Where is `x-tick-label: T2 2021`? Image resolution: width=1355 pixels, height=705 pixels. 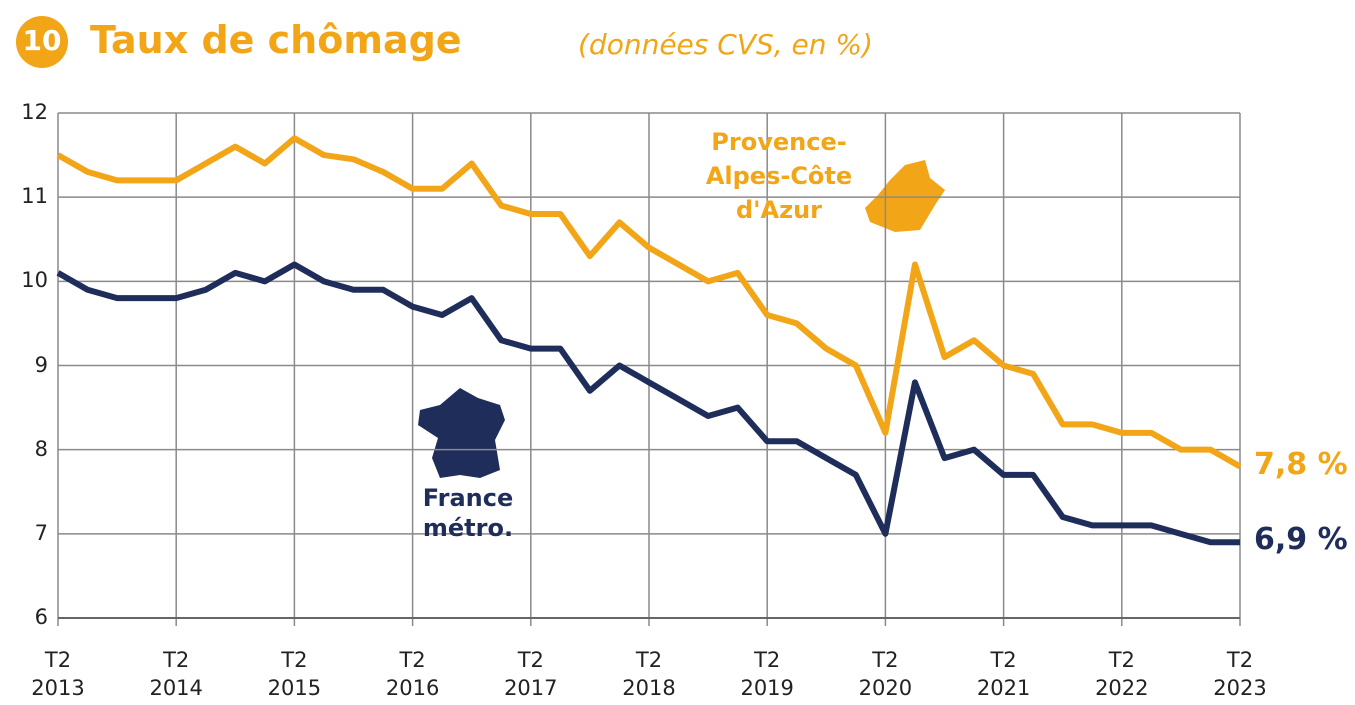
x-tick-label: T2 2021 is located at coordinates (1003, 674).